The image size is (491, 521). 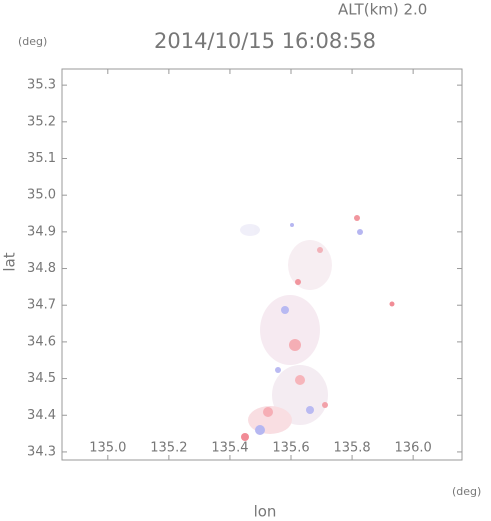 I want to click on x-unit: (deg), so click(x=466, y=491).